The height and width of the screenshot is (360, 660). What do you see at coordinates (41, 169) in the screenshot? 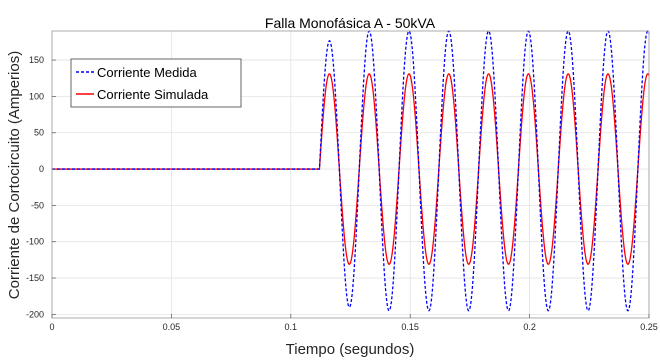
I see `y-tick-label: 0` at bounding box center [41, 169].